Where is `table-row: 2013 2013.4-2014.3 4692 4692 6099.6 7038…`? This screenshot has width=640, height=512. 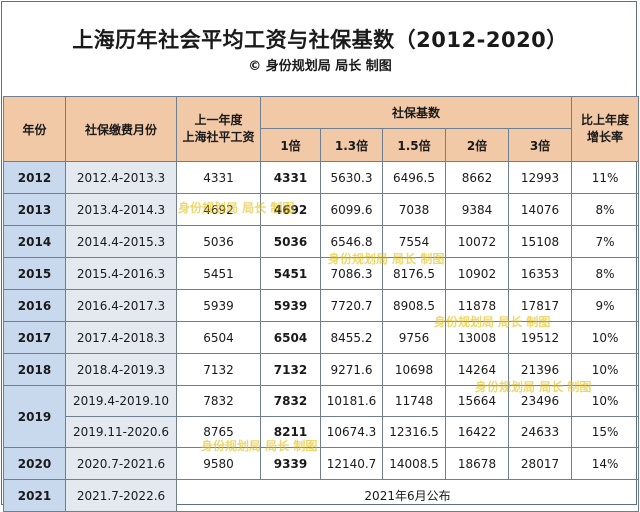 table-row: 2013 2013.4-2014.3 4692 4692 6099.6 7038… is located at coordinates (321, 209).